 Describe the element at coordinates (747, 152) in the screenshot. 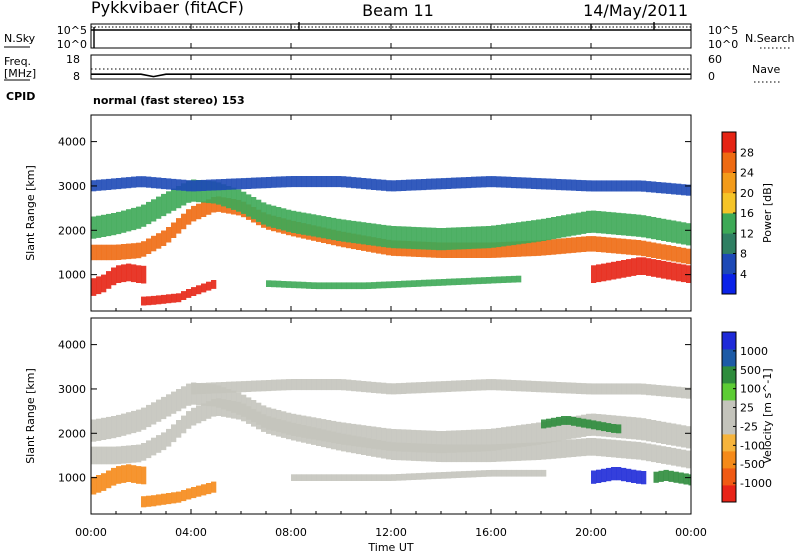

I see `power-cbar-label-tick: 28` at that location.